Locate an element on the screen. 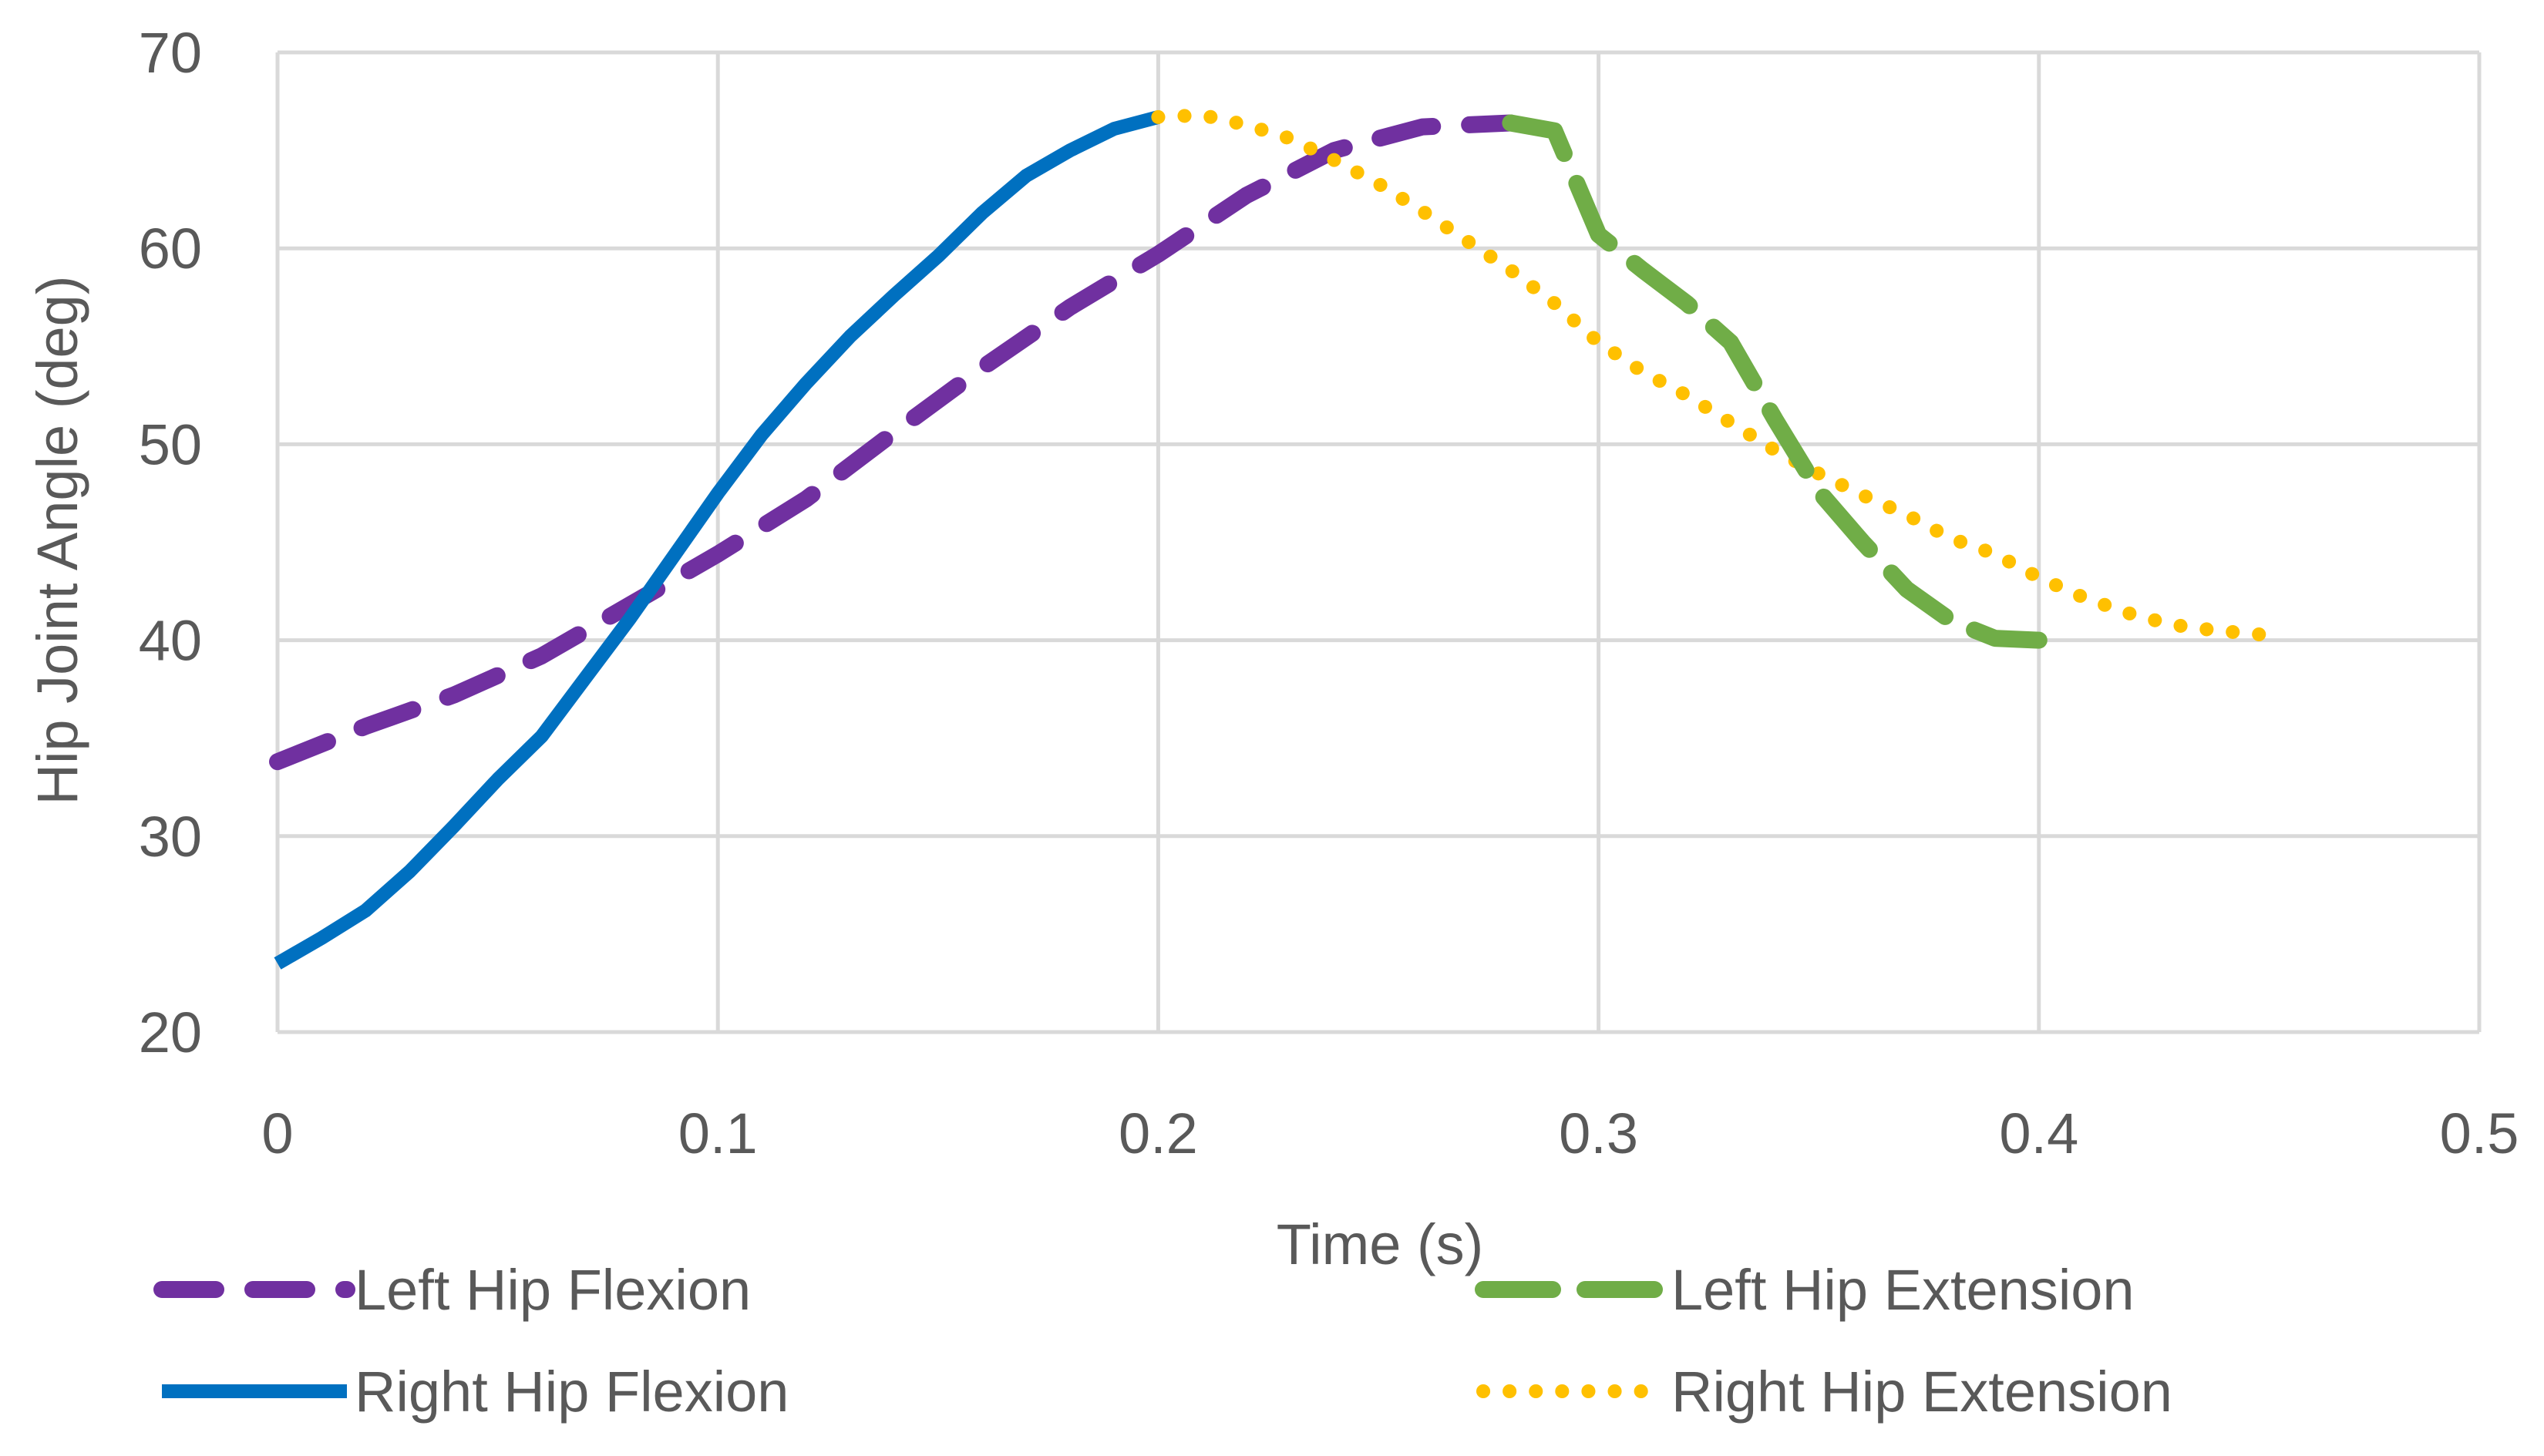 This screenshot has width=2544, height=1456. legend-label: Right Hip Extension is located at coordinates (1921, 1392).